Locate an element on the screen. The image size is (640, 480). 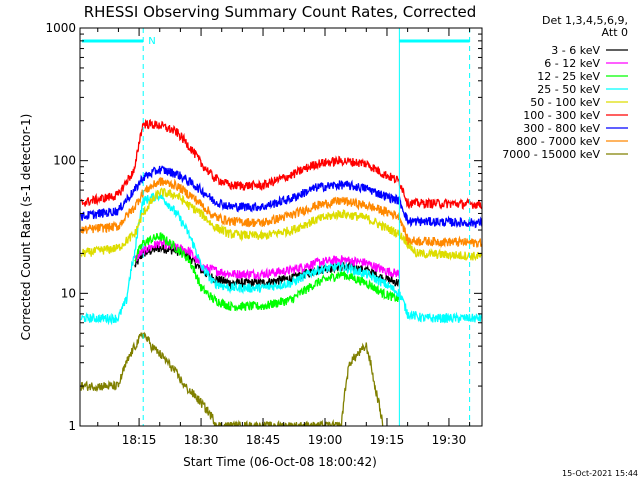
legend-label: 100 - 300 keV is located at coordinates (561, 115).